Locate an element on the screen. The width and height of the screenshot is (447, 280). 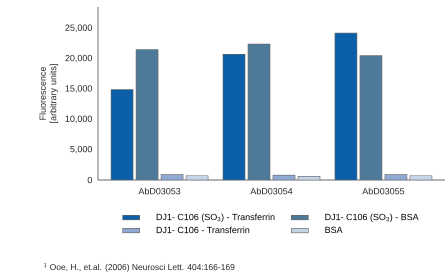
legend-label: DJ1- C106 - Transferrin is located at coordinates (203, 230).